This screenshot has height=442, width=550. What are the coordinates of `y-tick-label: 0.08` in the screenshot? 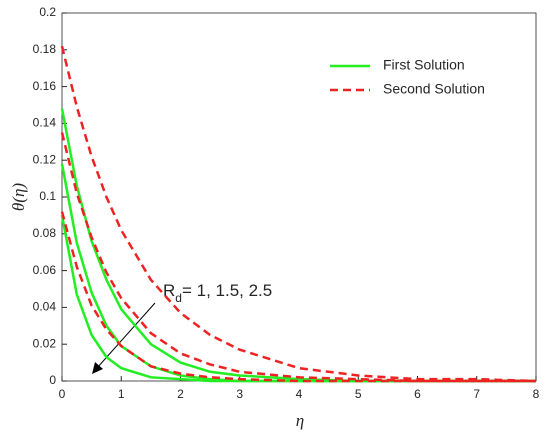 It's located at (45, 233).